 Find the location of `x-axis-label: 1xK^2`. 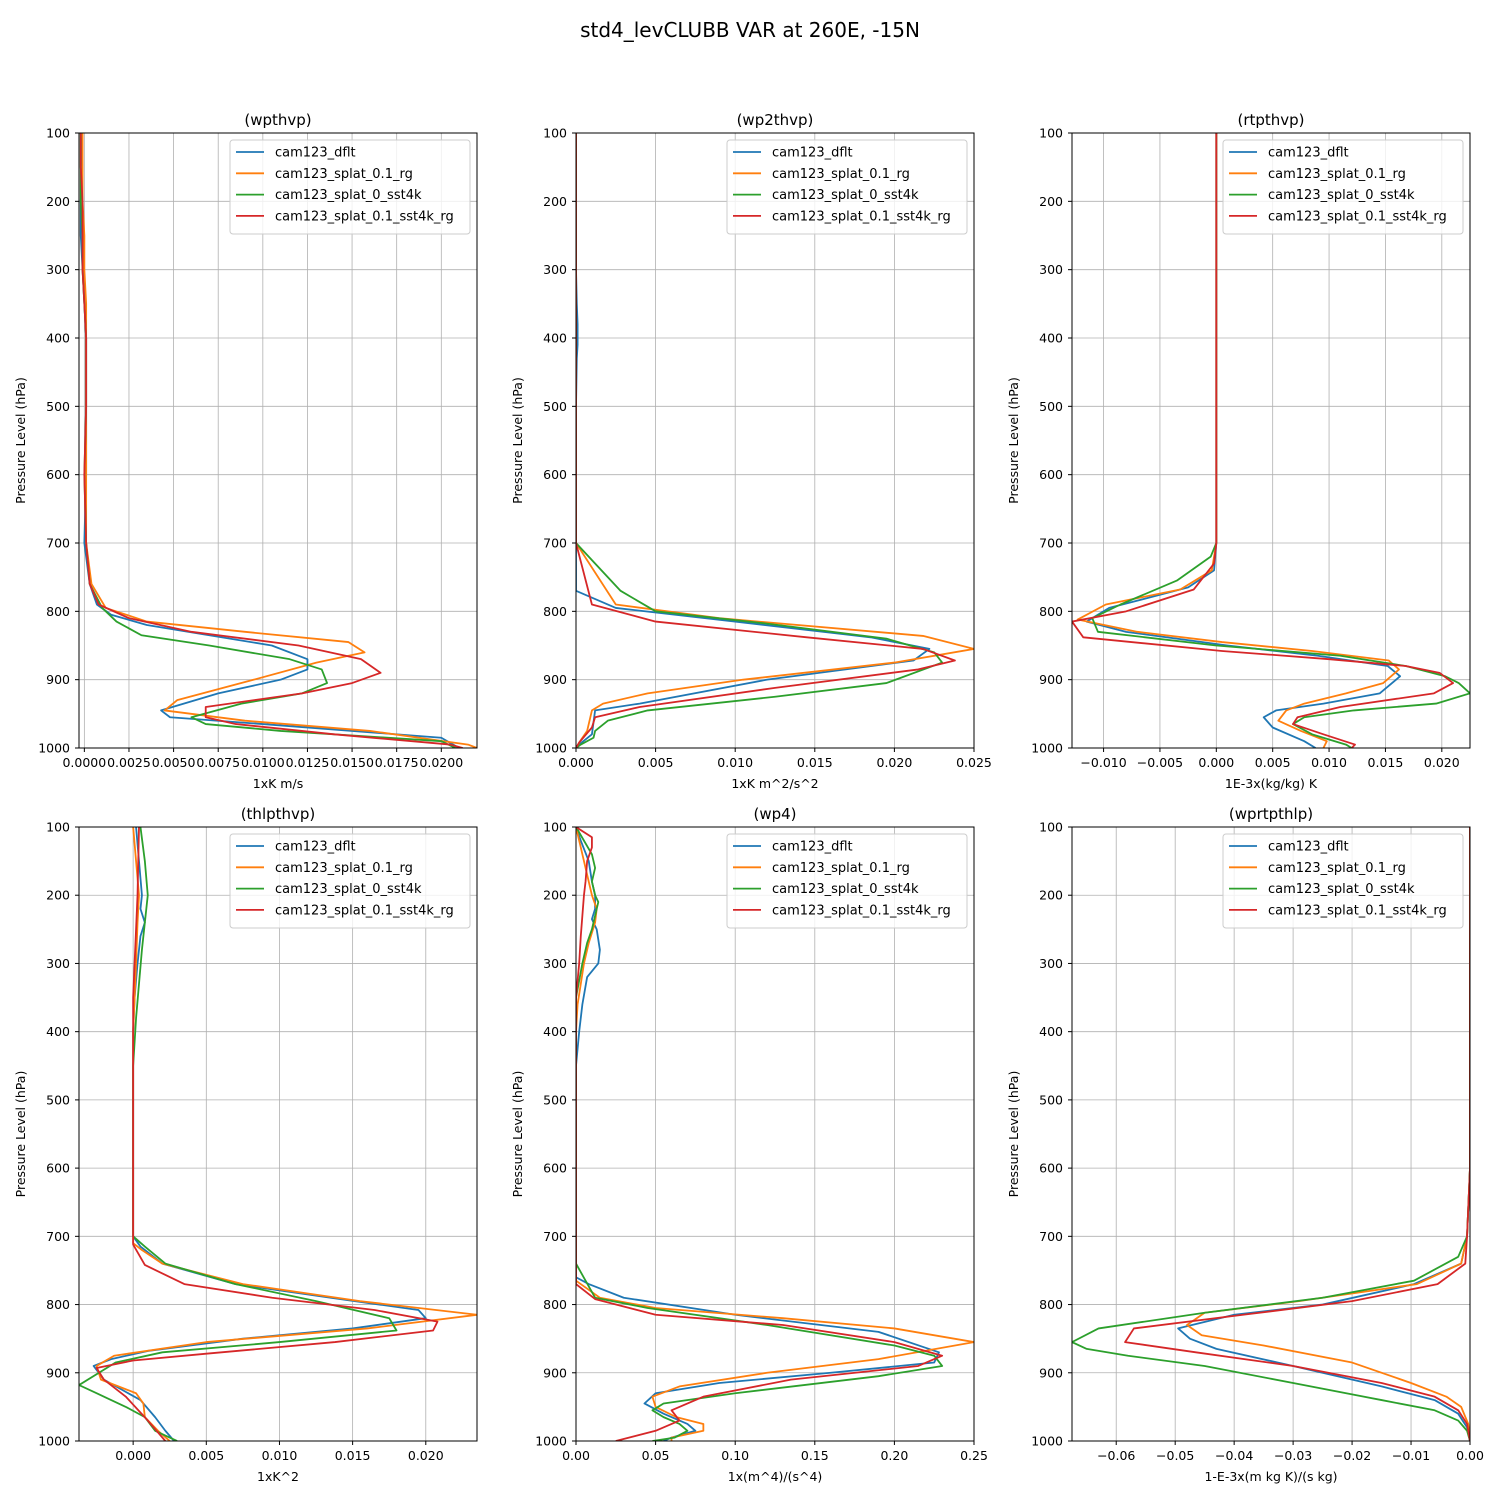

x-axis-label: 1xK^2 is located at coordinates (278, 1476).